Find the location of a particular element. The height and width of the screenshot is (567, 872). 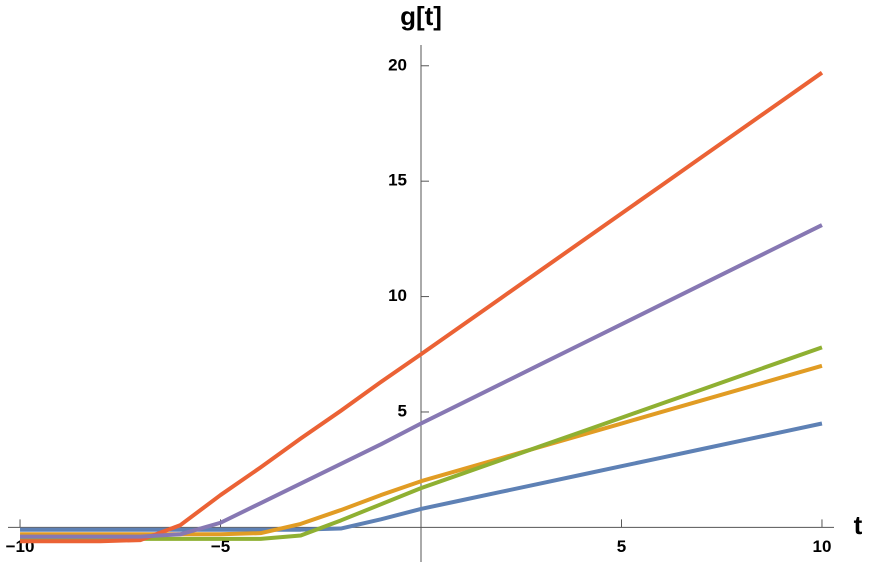

x-tick-label: −5 is located at coordinates (220, 546).